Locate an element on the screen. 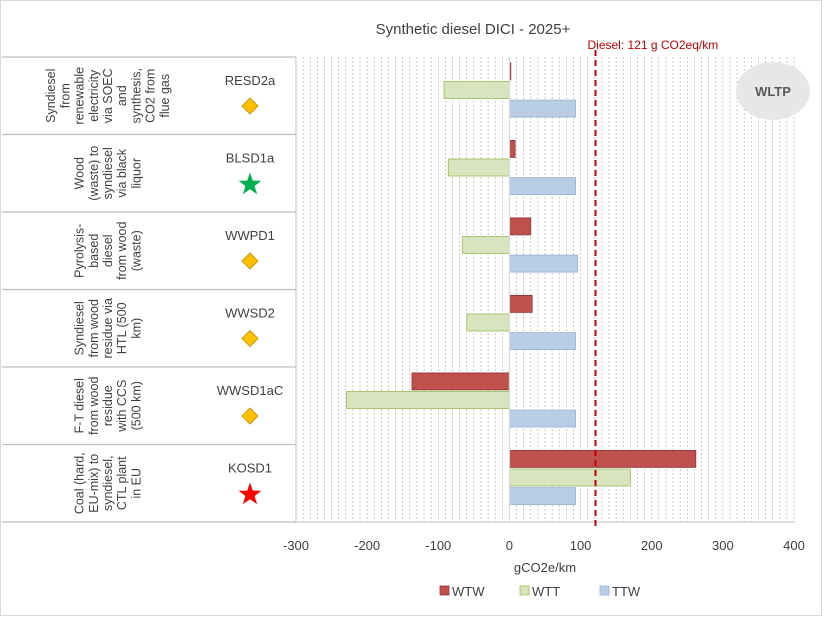  x-axis-label: gCO2e/km is located at coordinates (545, 567).